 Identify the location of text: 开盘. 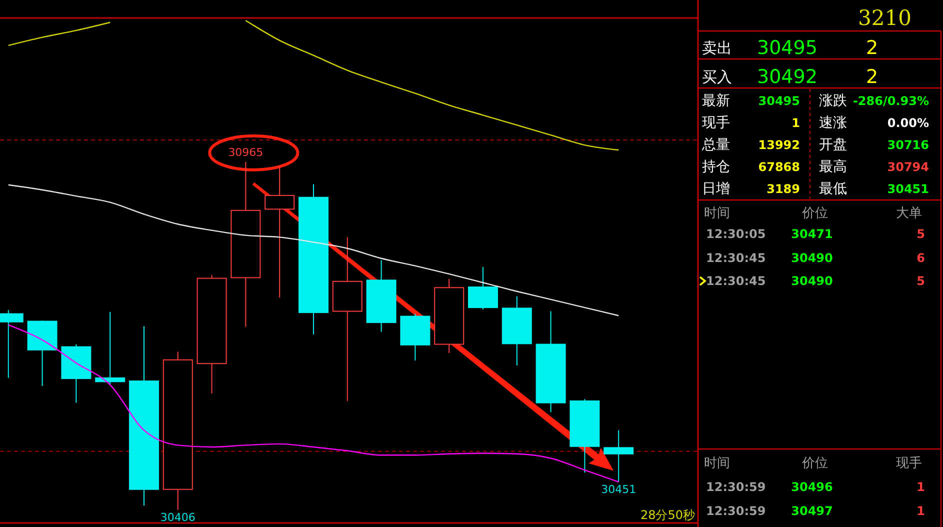
(833, 145).